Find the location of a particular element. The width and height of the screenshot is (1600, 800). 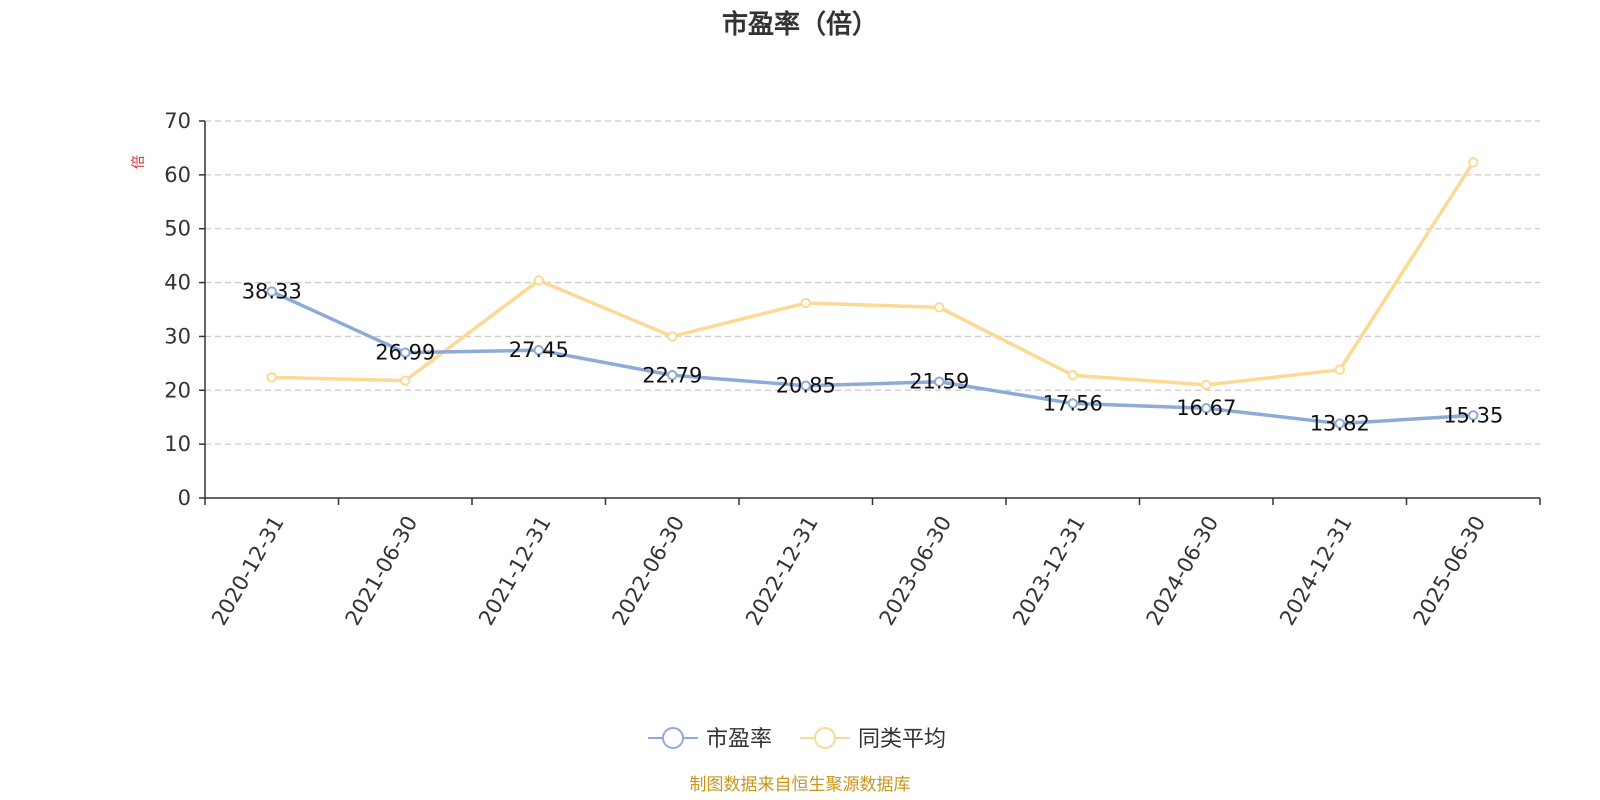

legend-label: 市盈率 is located at coordinates (739, 739).